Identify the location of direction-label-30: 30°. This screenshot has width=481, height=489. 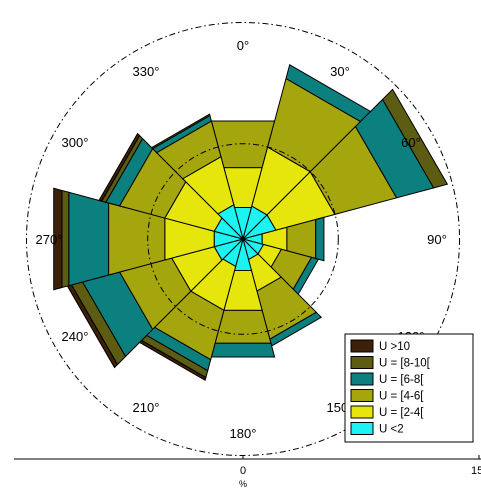
(340, 71).